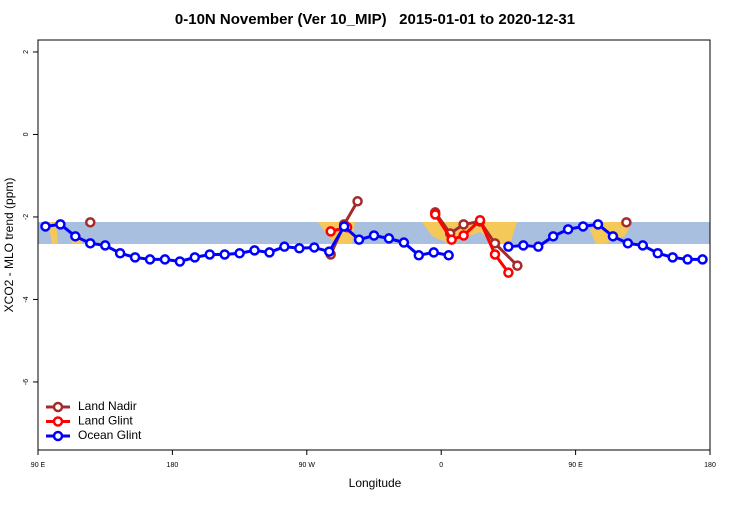  What do you see at coordinates (441, 465) in the screenshot?
I see `x-tick-label: 0` at bounding box center [441, 465].